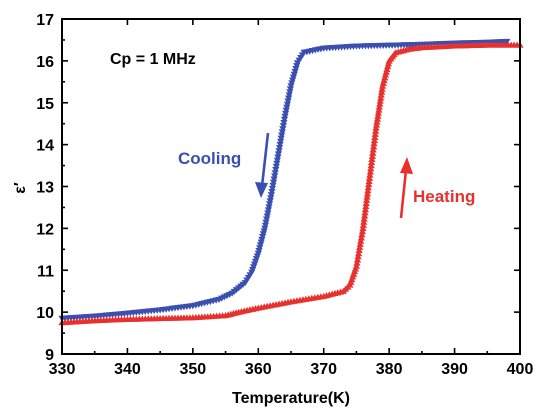 This screenshot has height=410, width=540. What do you see at coordinates (520, 369) in the screenshot?
I see `x-tick-label: 400` at bounding box center [520, 369].